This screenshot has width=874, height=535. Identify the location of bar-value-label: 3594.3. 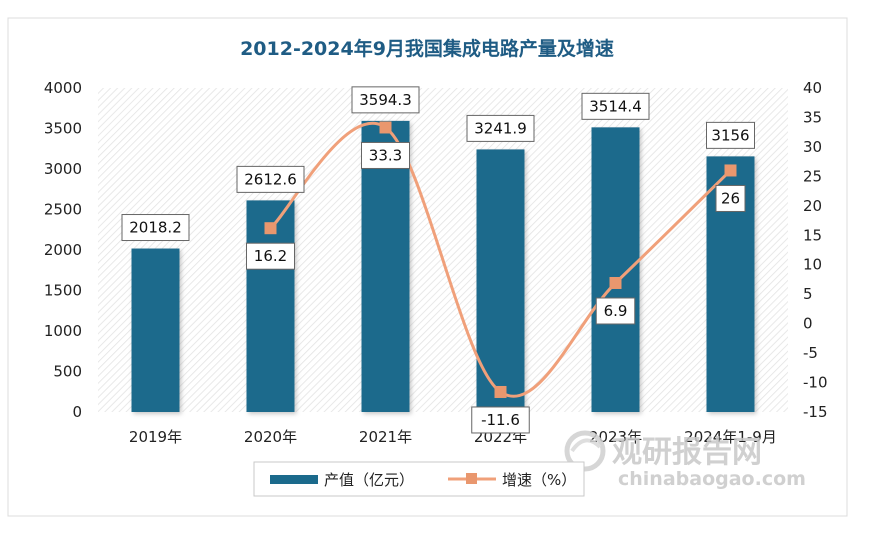
(385, 100).